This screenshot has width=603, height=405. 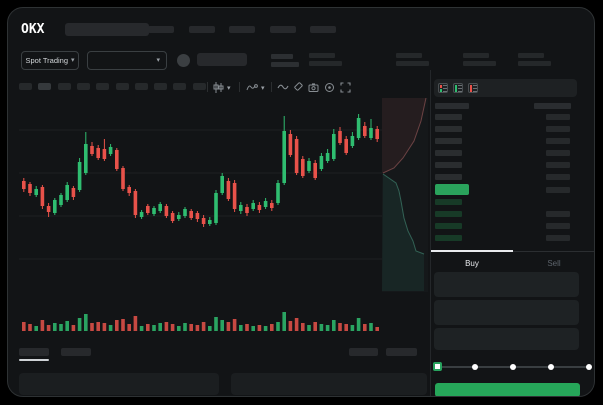 What do you see at coordinates (218, 87) in the screenshot?
I see `candle-style-icon` at bounding box center [218, 87].